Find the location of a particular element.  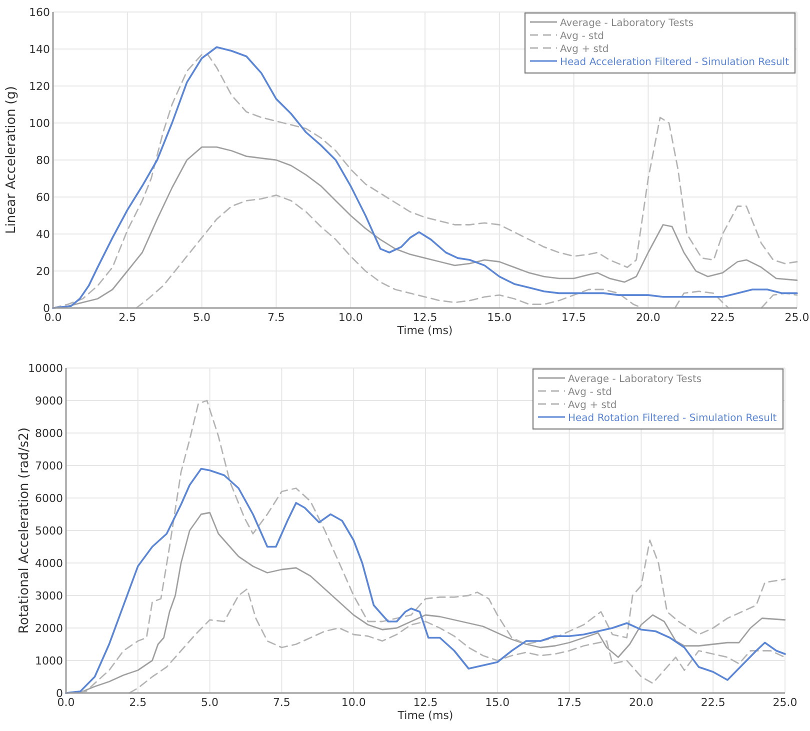

y-tick-label: 10000 is located at coordinates (45, 368).